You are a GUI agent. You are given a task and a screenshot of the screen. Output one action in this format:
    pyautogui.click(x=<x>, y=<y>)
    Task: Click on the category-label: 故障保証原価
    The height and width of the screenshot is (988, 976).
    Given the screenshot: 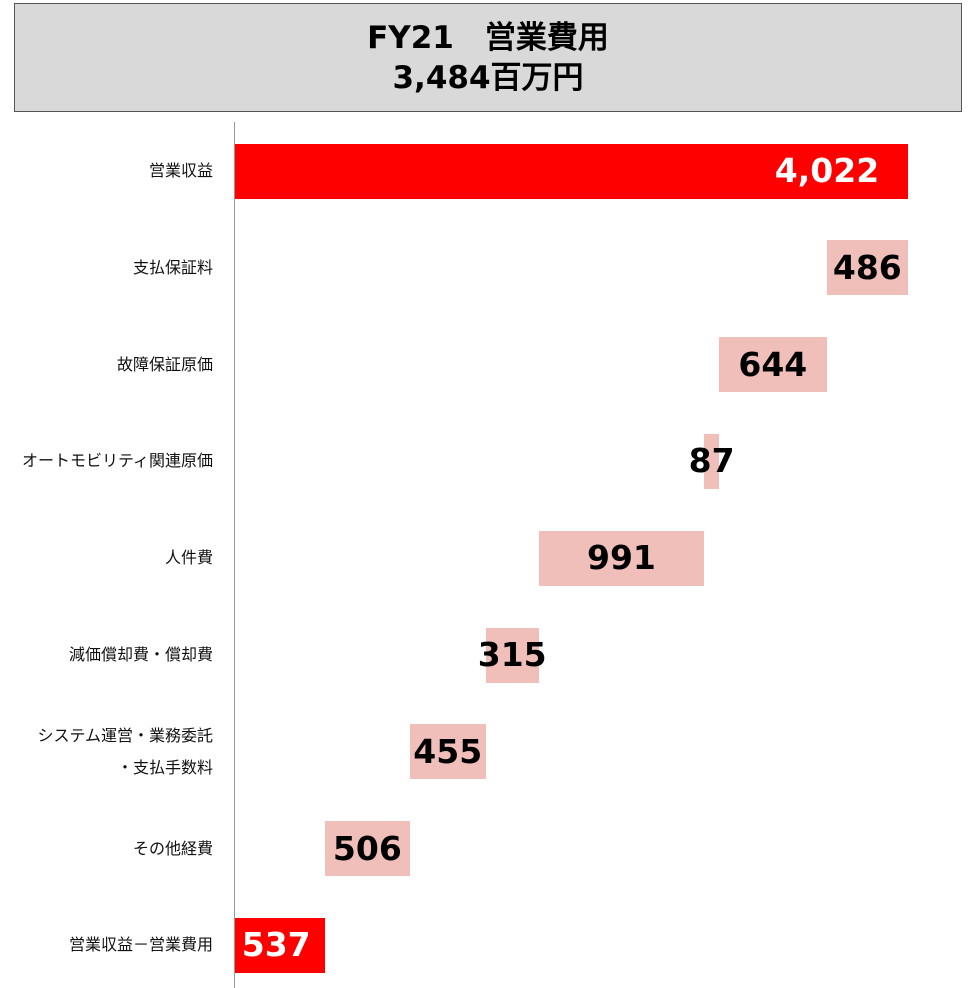 What is the action you would take?
    pyautogui.click(x=164, y=364)
    